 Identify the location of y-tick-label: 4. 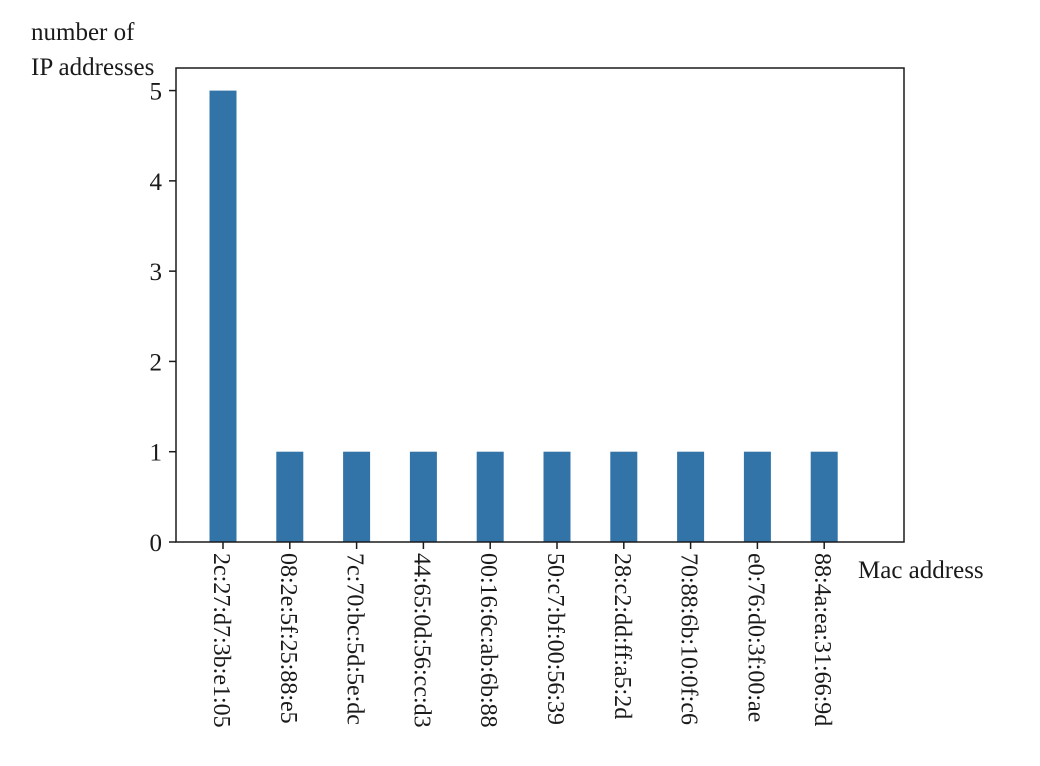
(156, 182).